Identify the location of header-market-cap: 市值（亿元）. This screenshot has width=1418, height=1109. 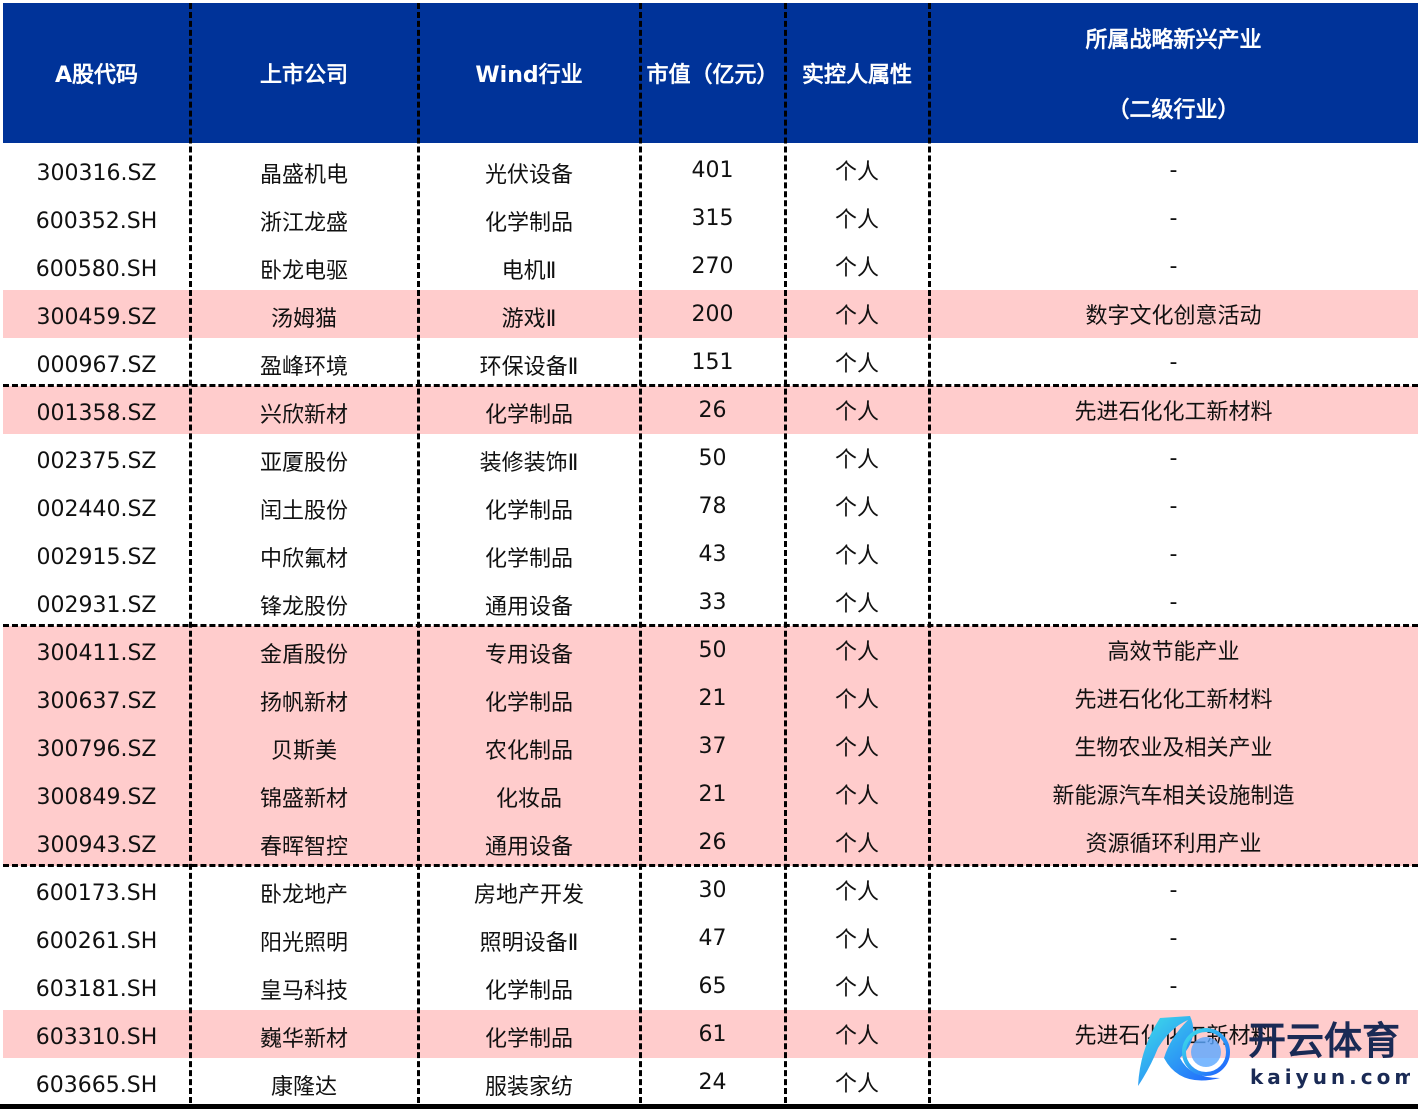
(712, 75).